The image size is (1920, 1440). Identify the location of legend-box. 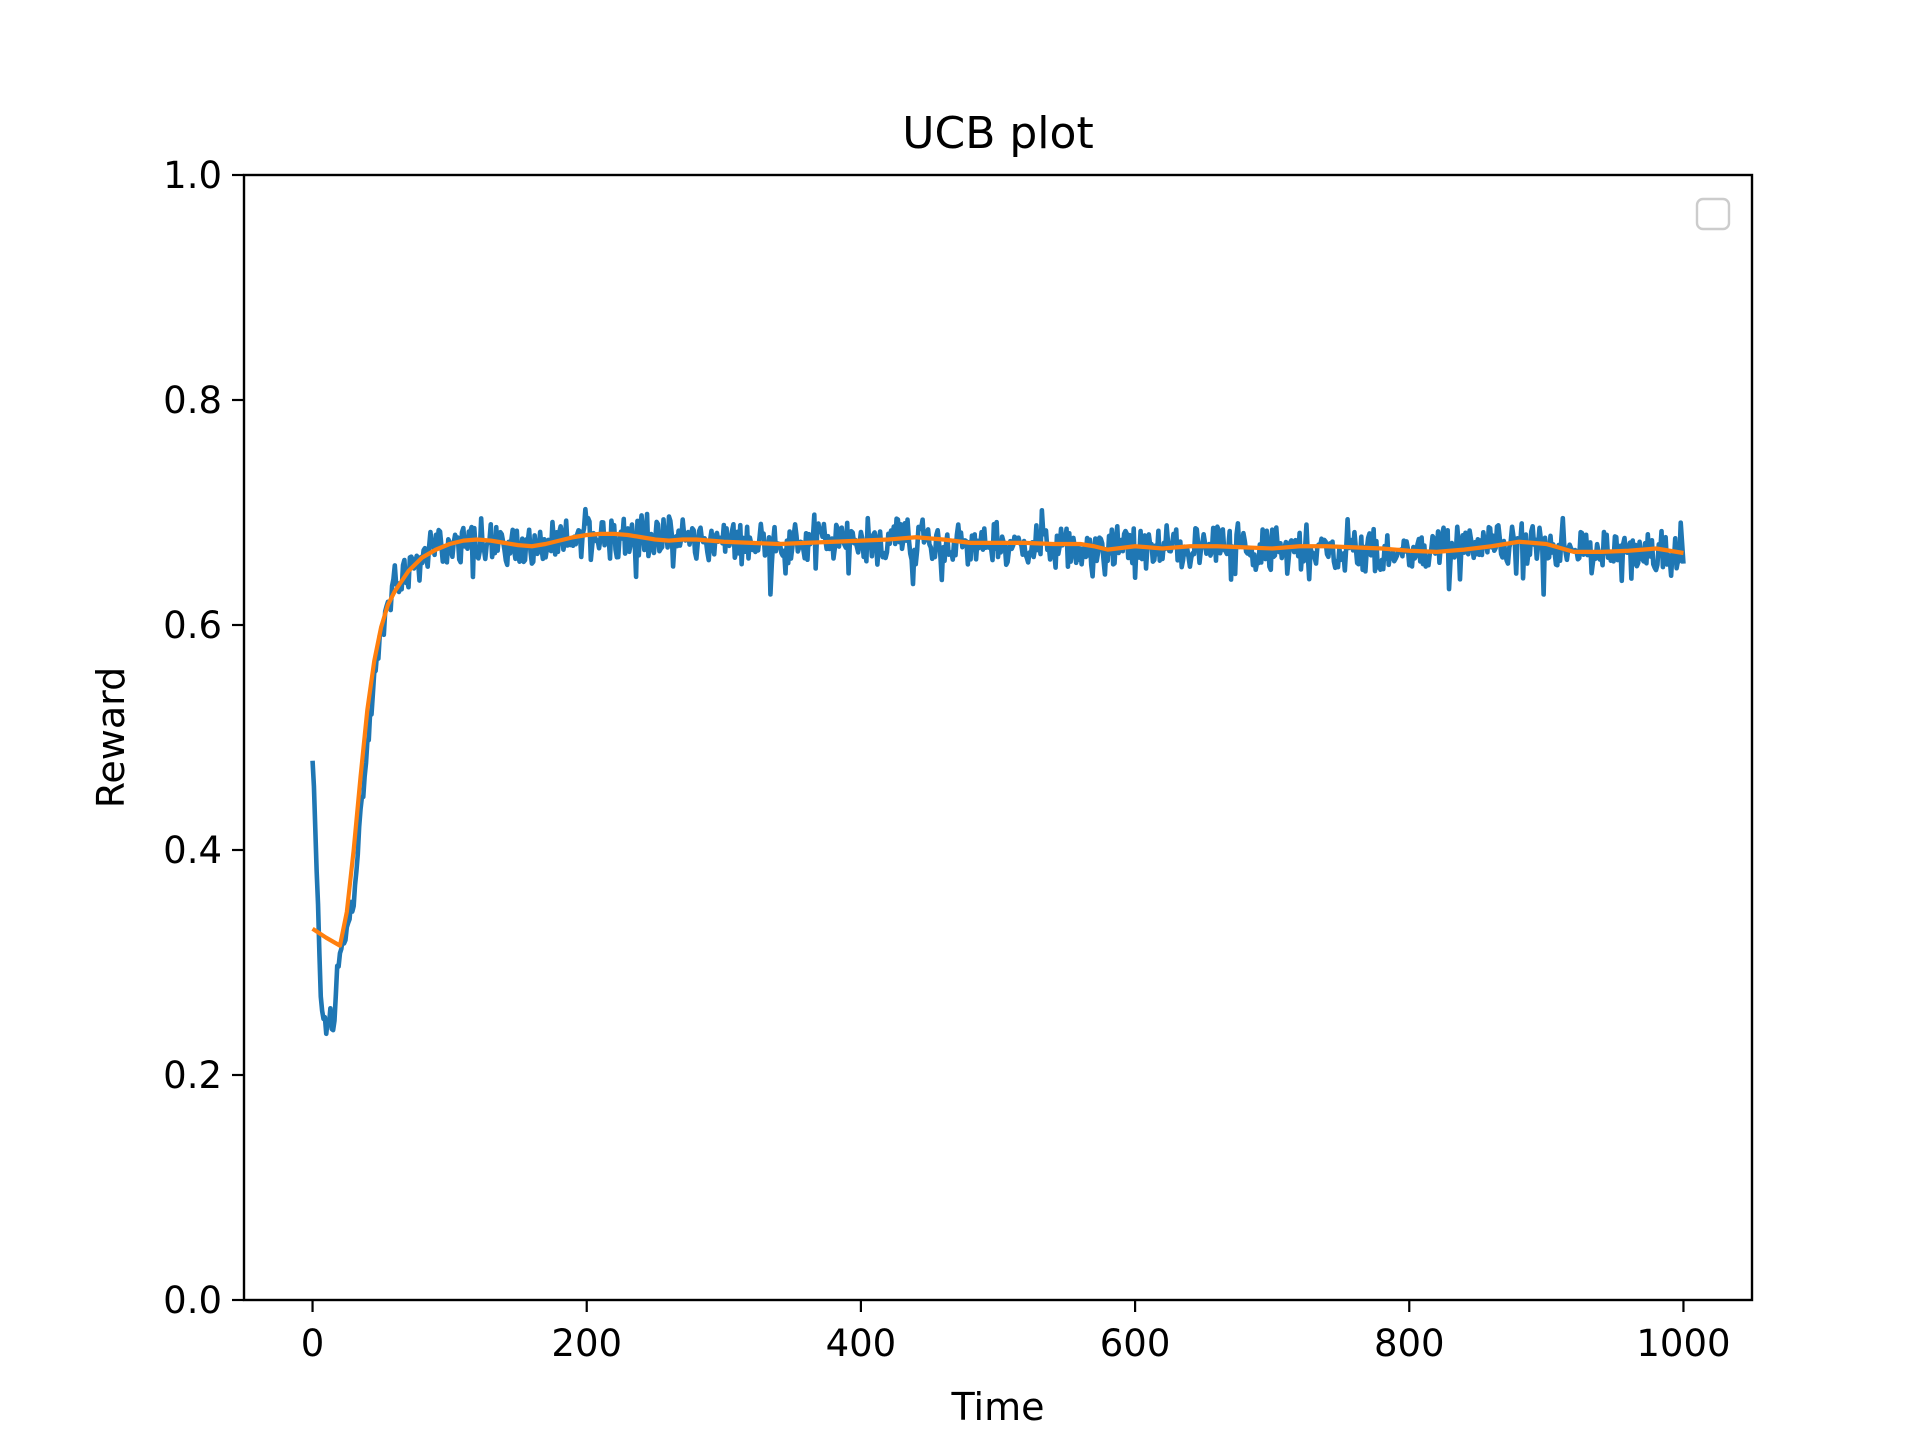
(1713, 214).